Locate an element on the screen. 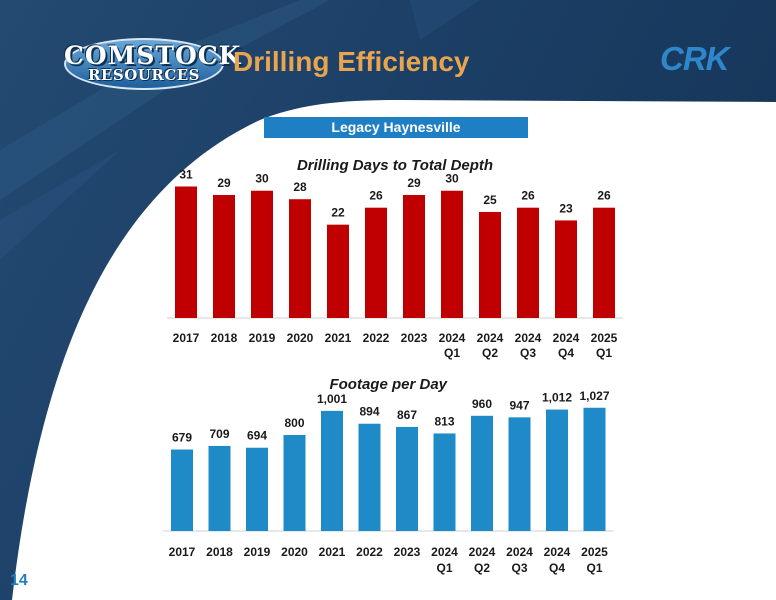 The width and height of the screenshot is (776, 600). footage-tick-label: 2018 is located at coordinates (219, 552).